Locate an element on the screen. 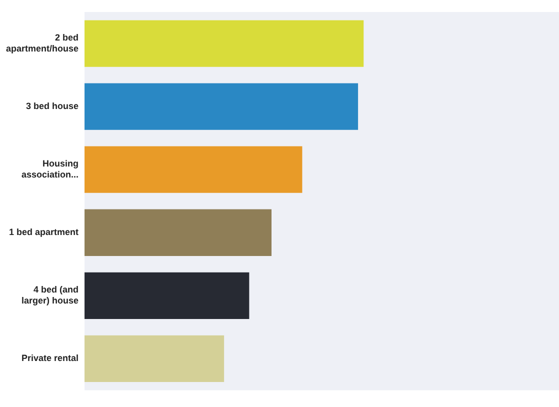 The height and width of the screenshot is (407, 559). y-tick-label: 3 bed house is located at coordinates (52, 106).